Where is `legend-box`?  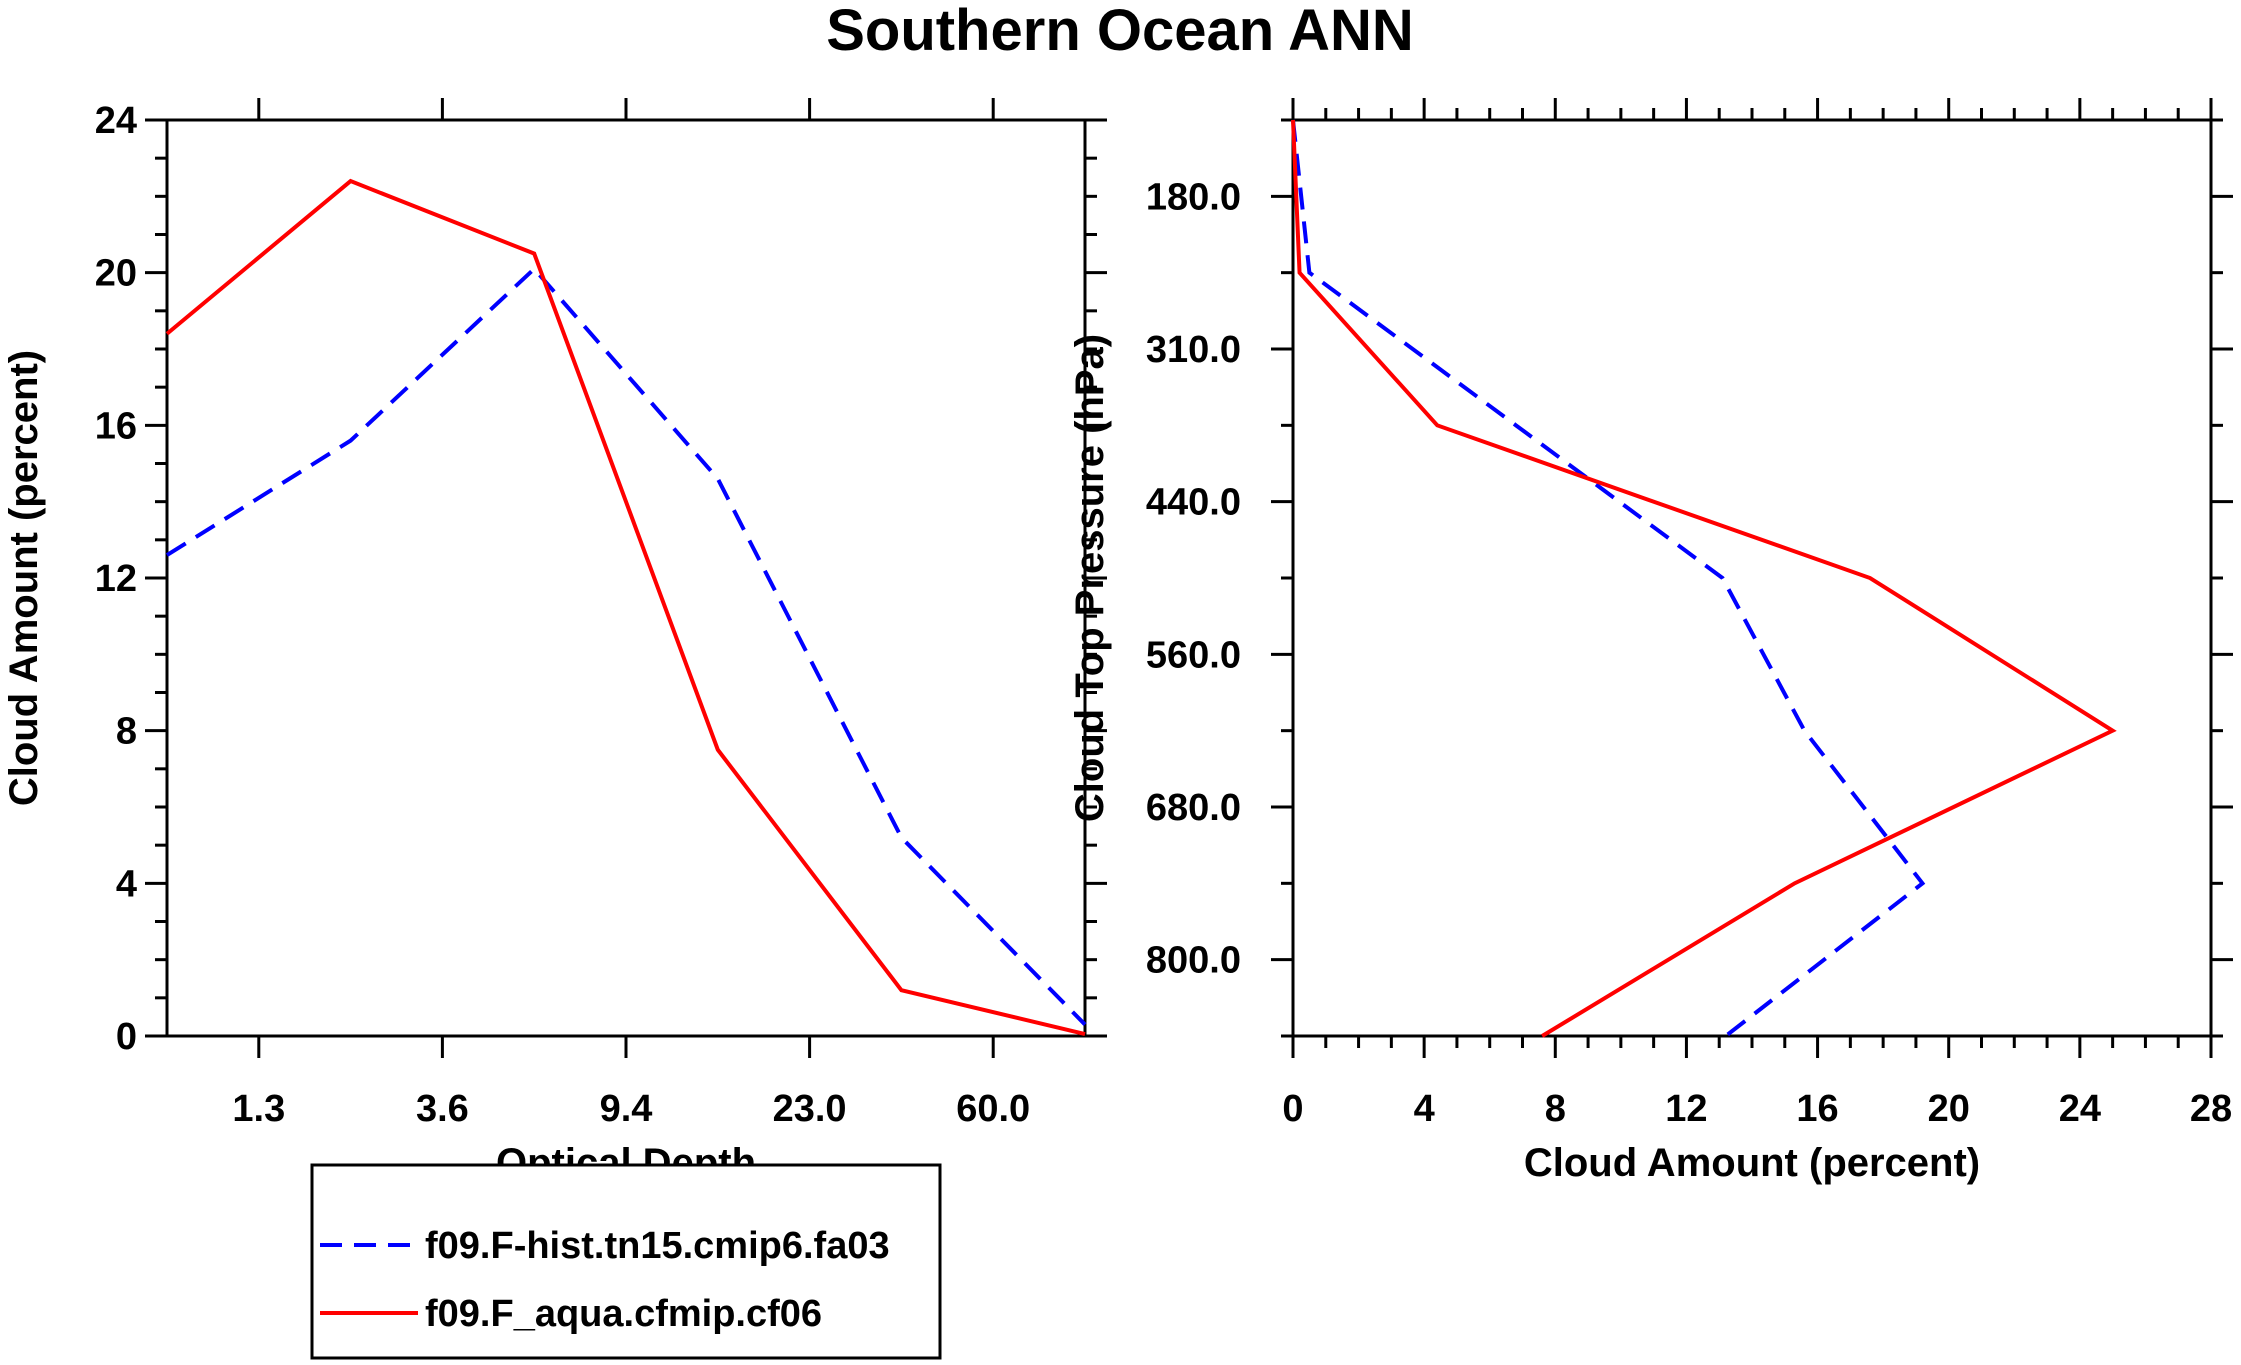 legend-box is located at coordinates (626, 1261).